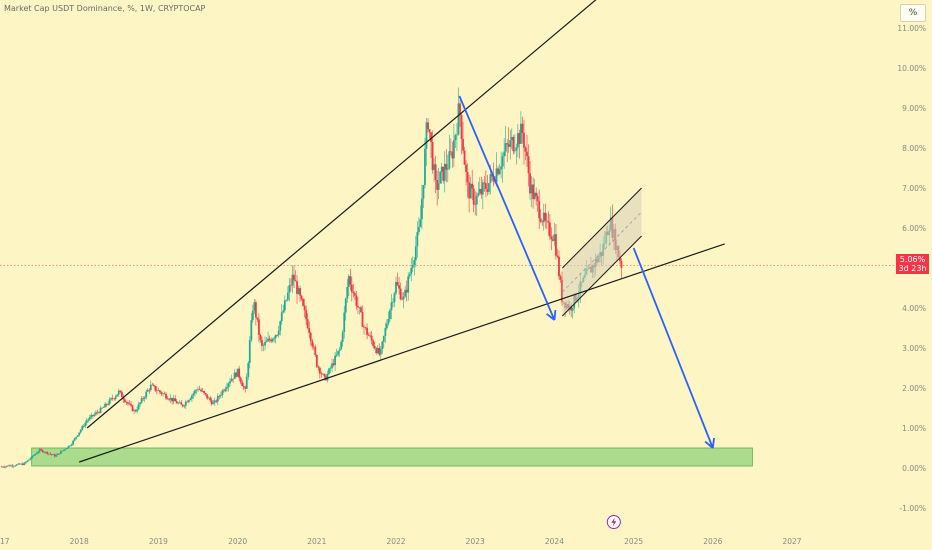  Describe the element at coordinates (79, 541) in the screenshot. I see `x-tick-label: 2018` at that location.